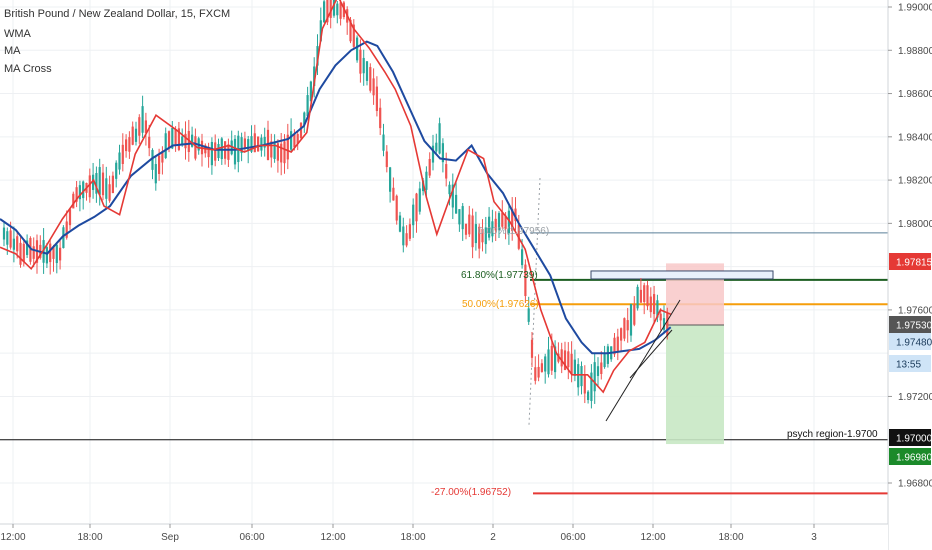  What do you see at coordinates (18, 34) in the screenshot?
I see `indicator-wma-label: WMA` at bounding box center [18, 34].